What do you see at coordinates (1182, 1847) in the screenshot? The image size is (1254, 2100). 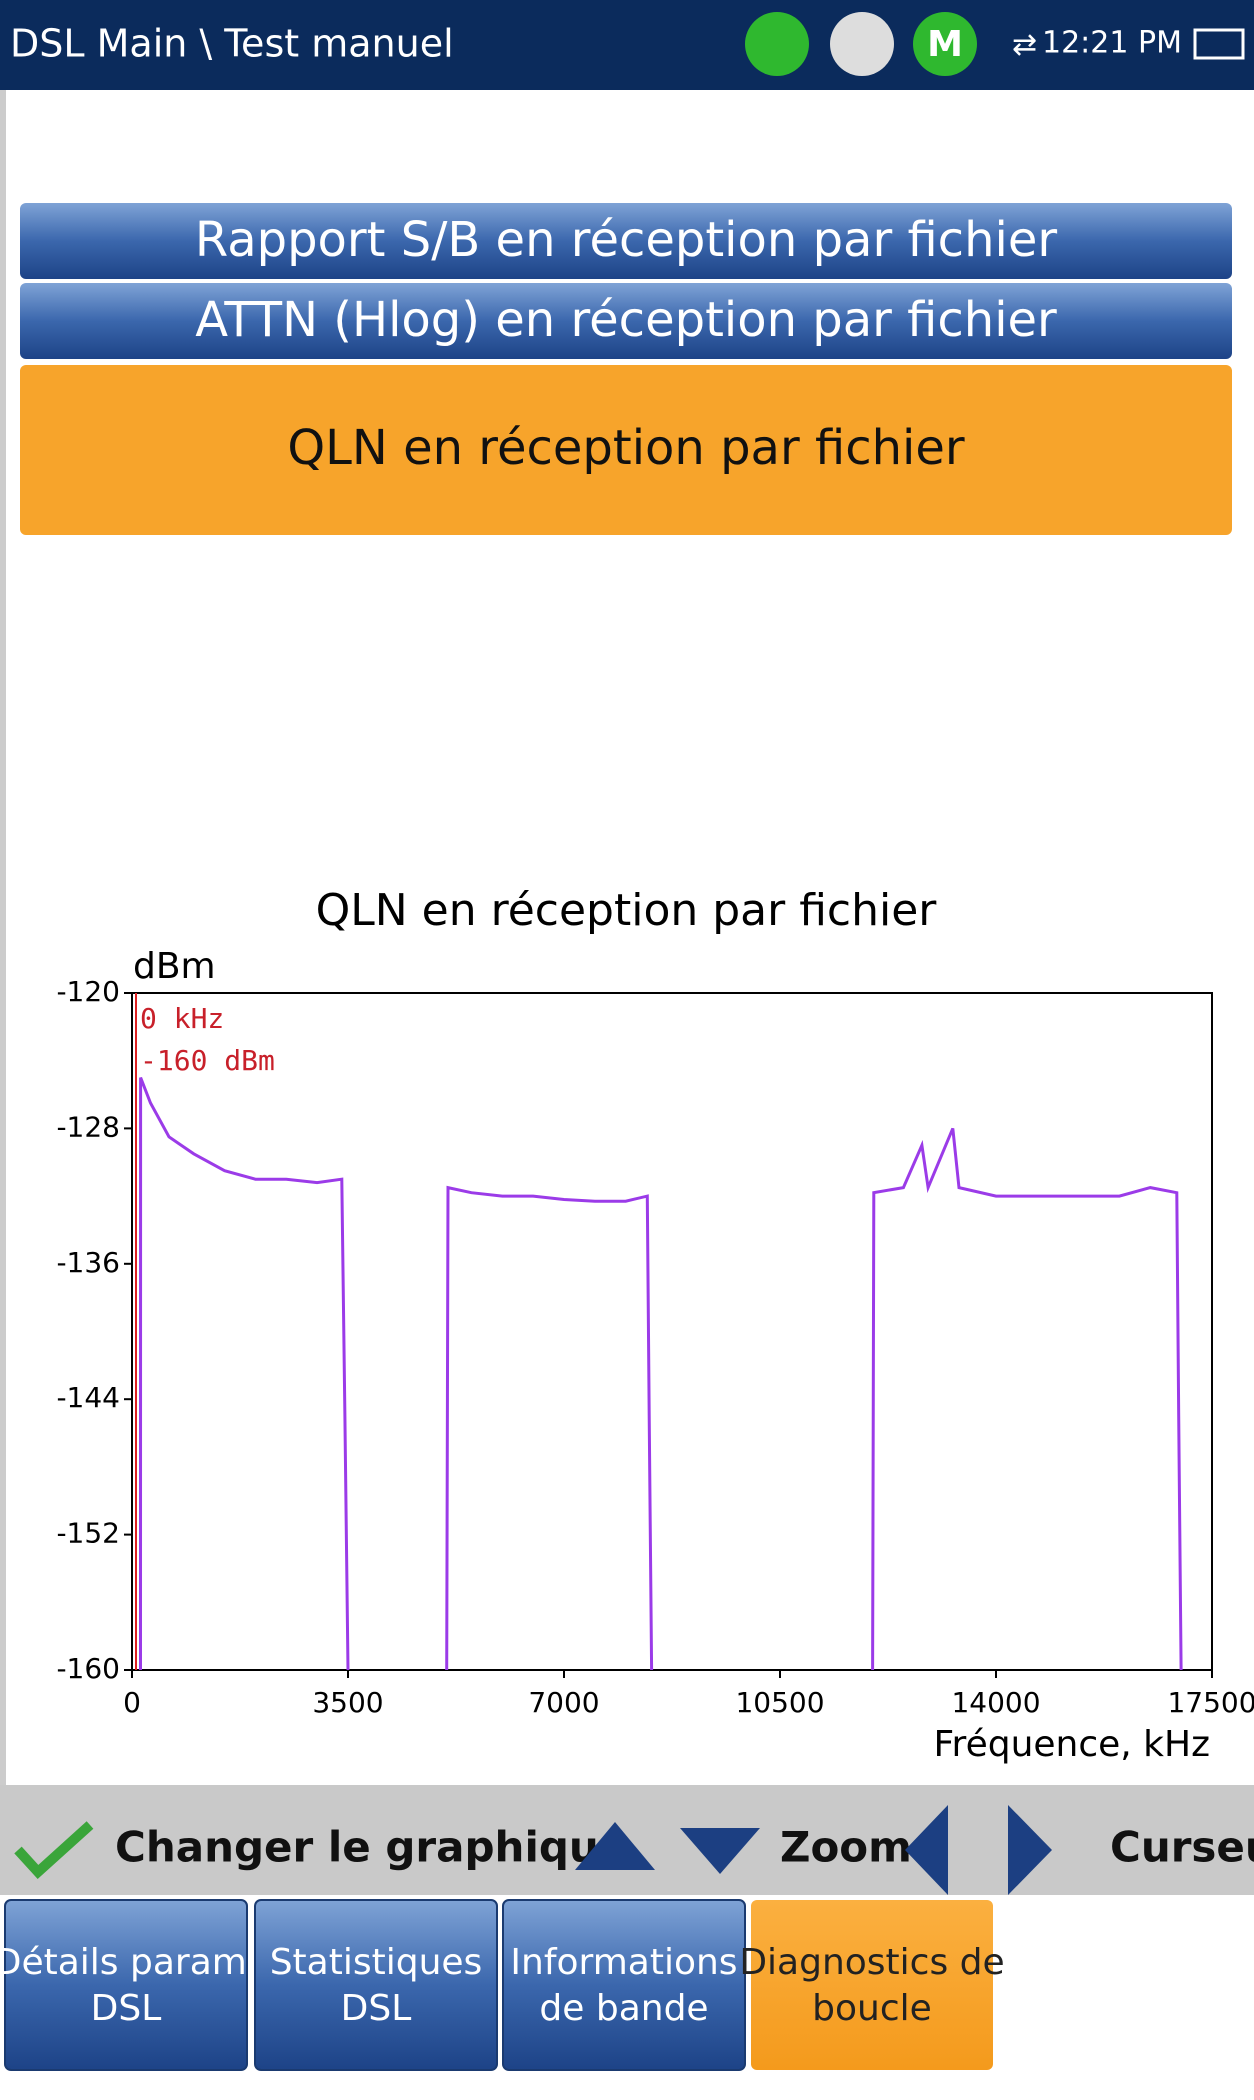 I see `toolbar-cursor: Curseur` at bounding box center [1182, 1847].